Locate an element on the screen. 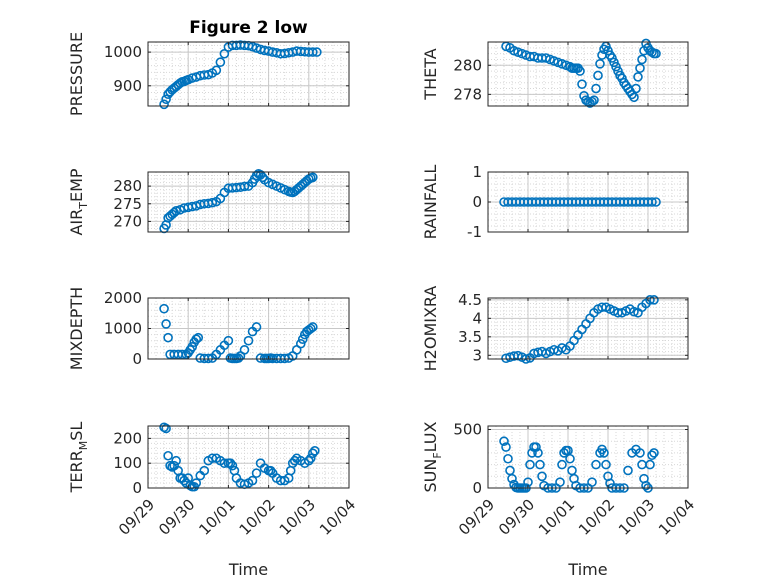  x-tick-label: 10/01 is located at coordinates (216, 517).